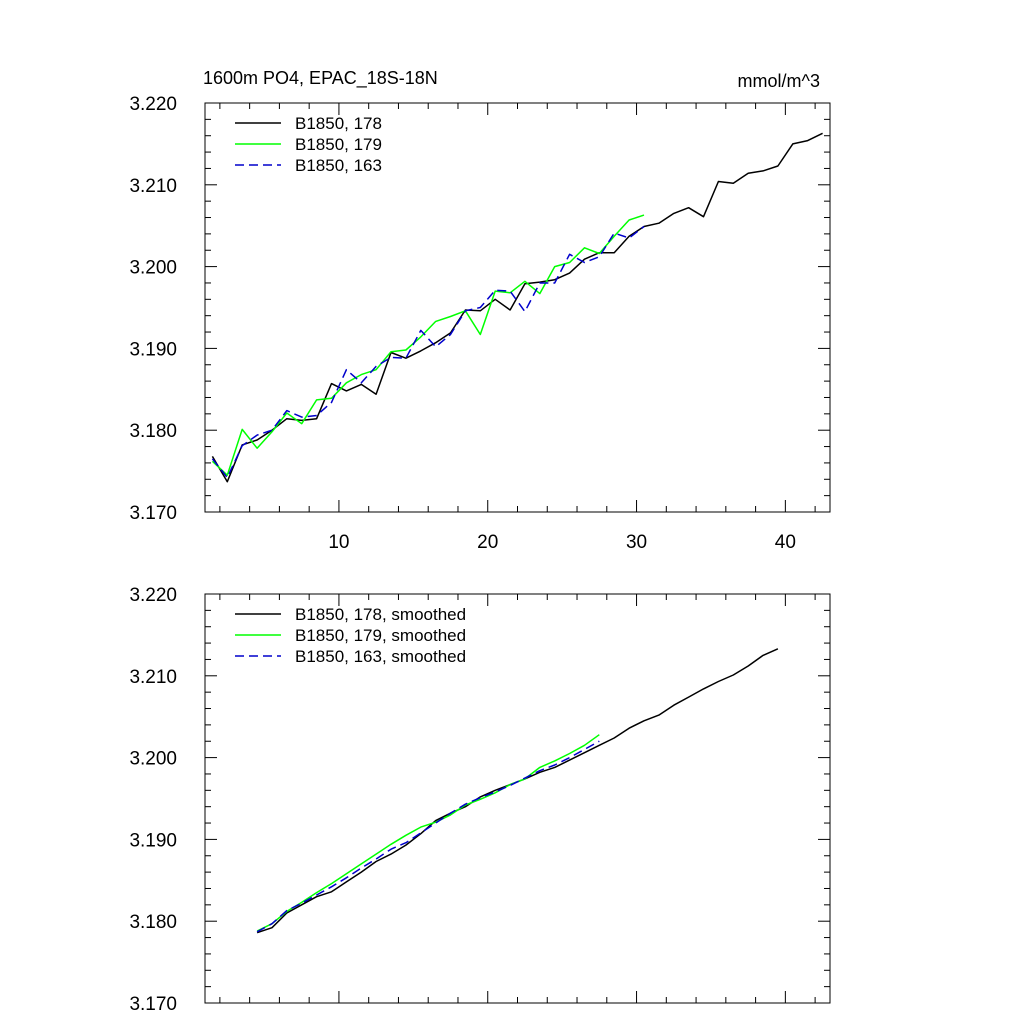 The width and height of the screenshot is (1024, 1024). I want to click on legend-label: B1850, 179, smoothed, so click(380, 635).